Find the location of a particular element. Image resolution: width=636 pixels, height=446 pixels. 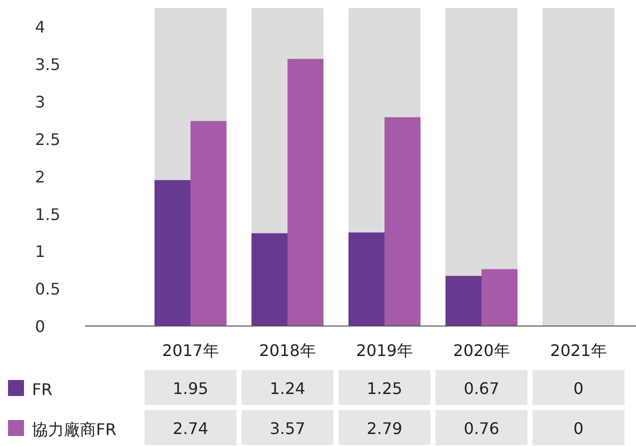

legend-label: FR is located at coordinates (42, 389).